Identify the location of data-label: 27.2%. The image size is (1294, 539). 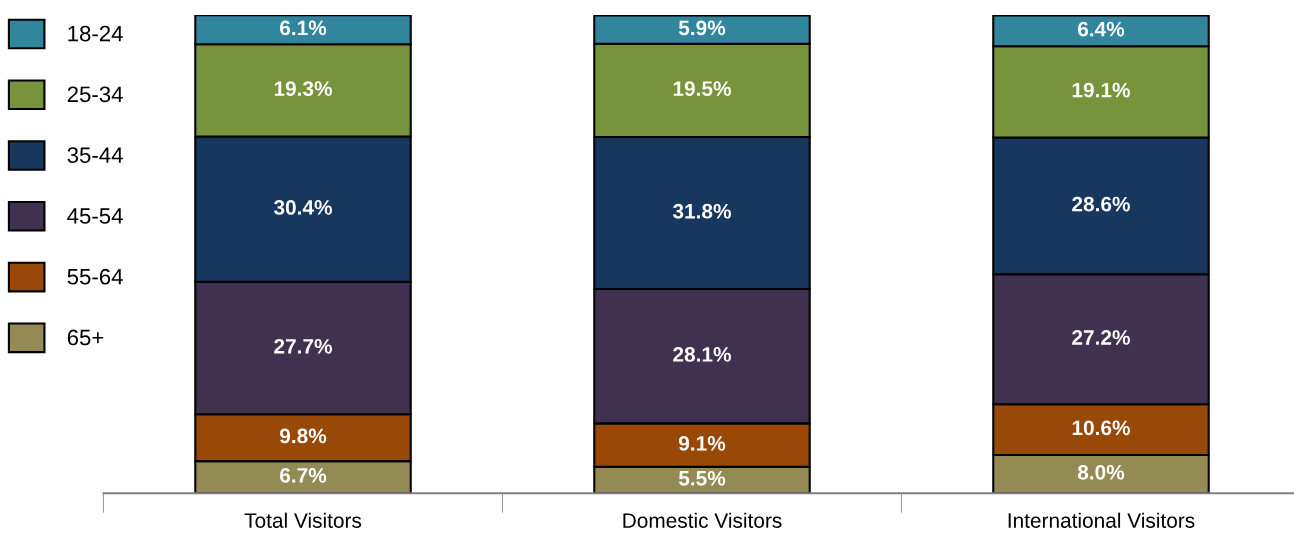
(1101, 337).